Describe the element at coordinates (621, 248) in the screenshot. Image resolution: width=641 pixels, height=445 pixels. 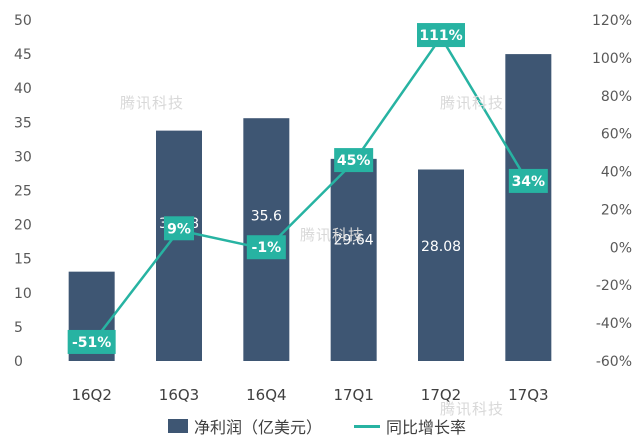
I see `right-tick-label: 0%` at that location.